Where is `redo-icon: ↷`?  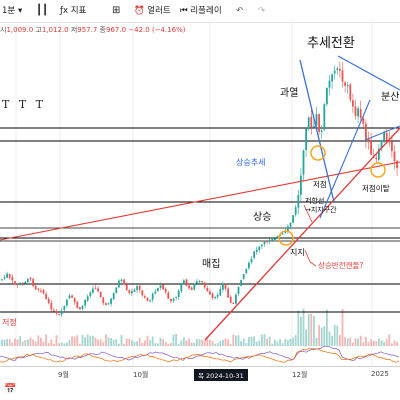
redo-icon: ↷ is located at coordinates (262, 11).